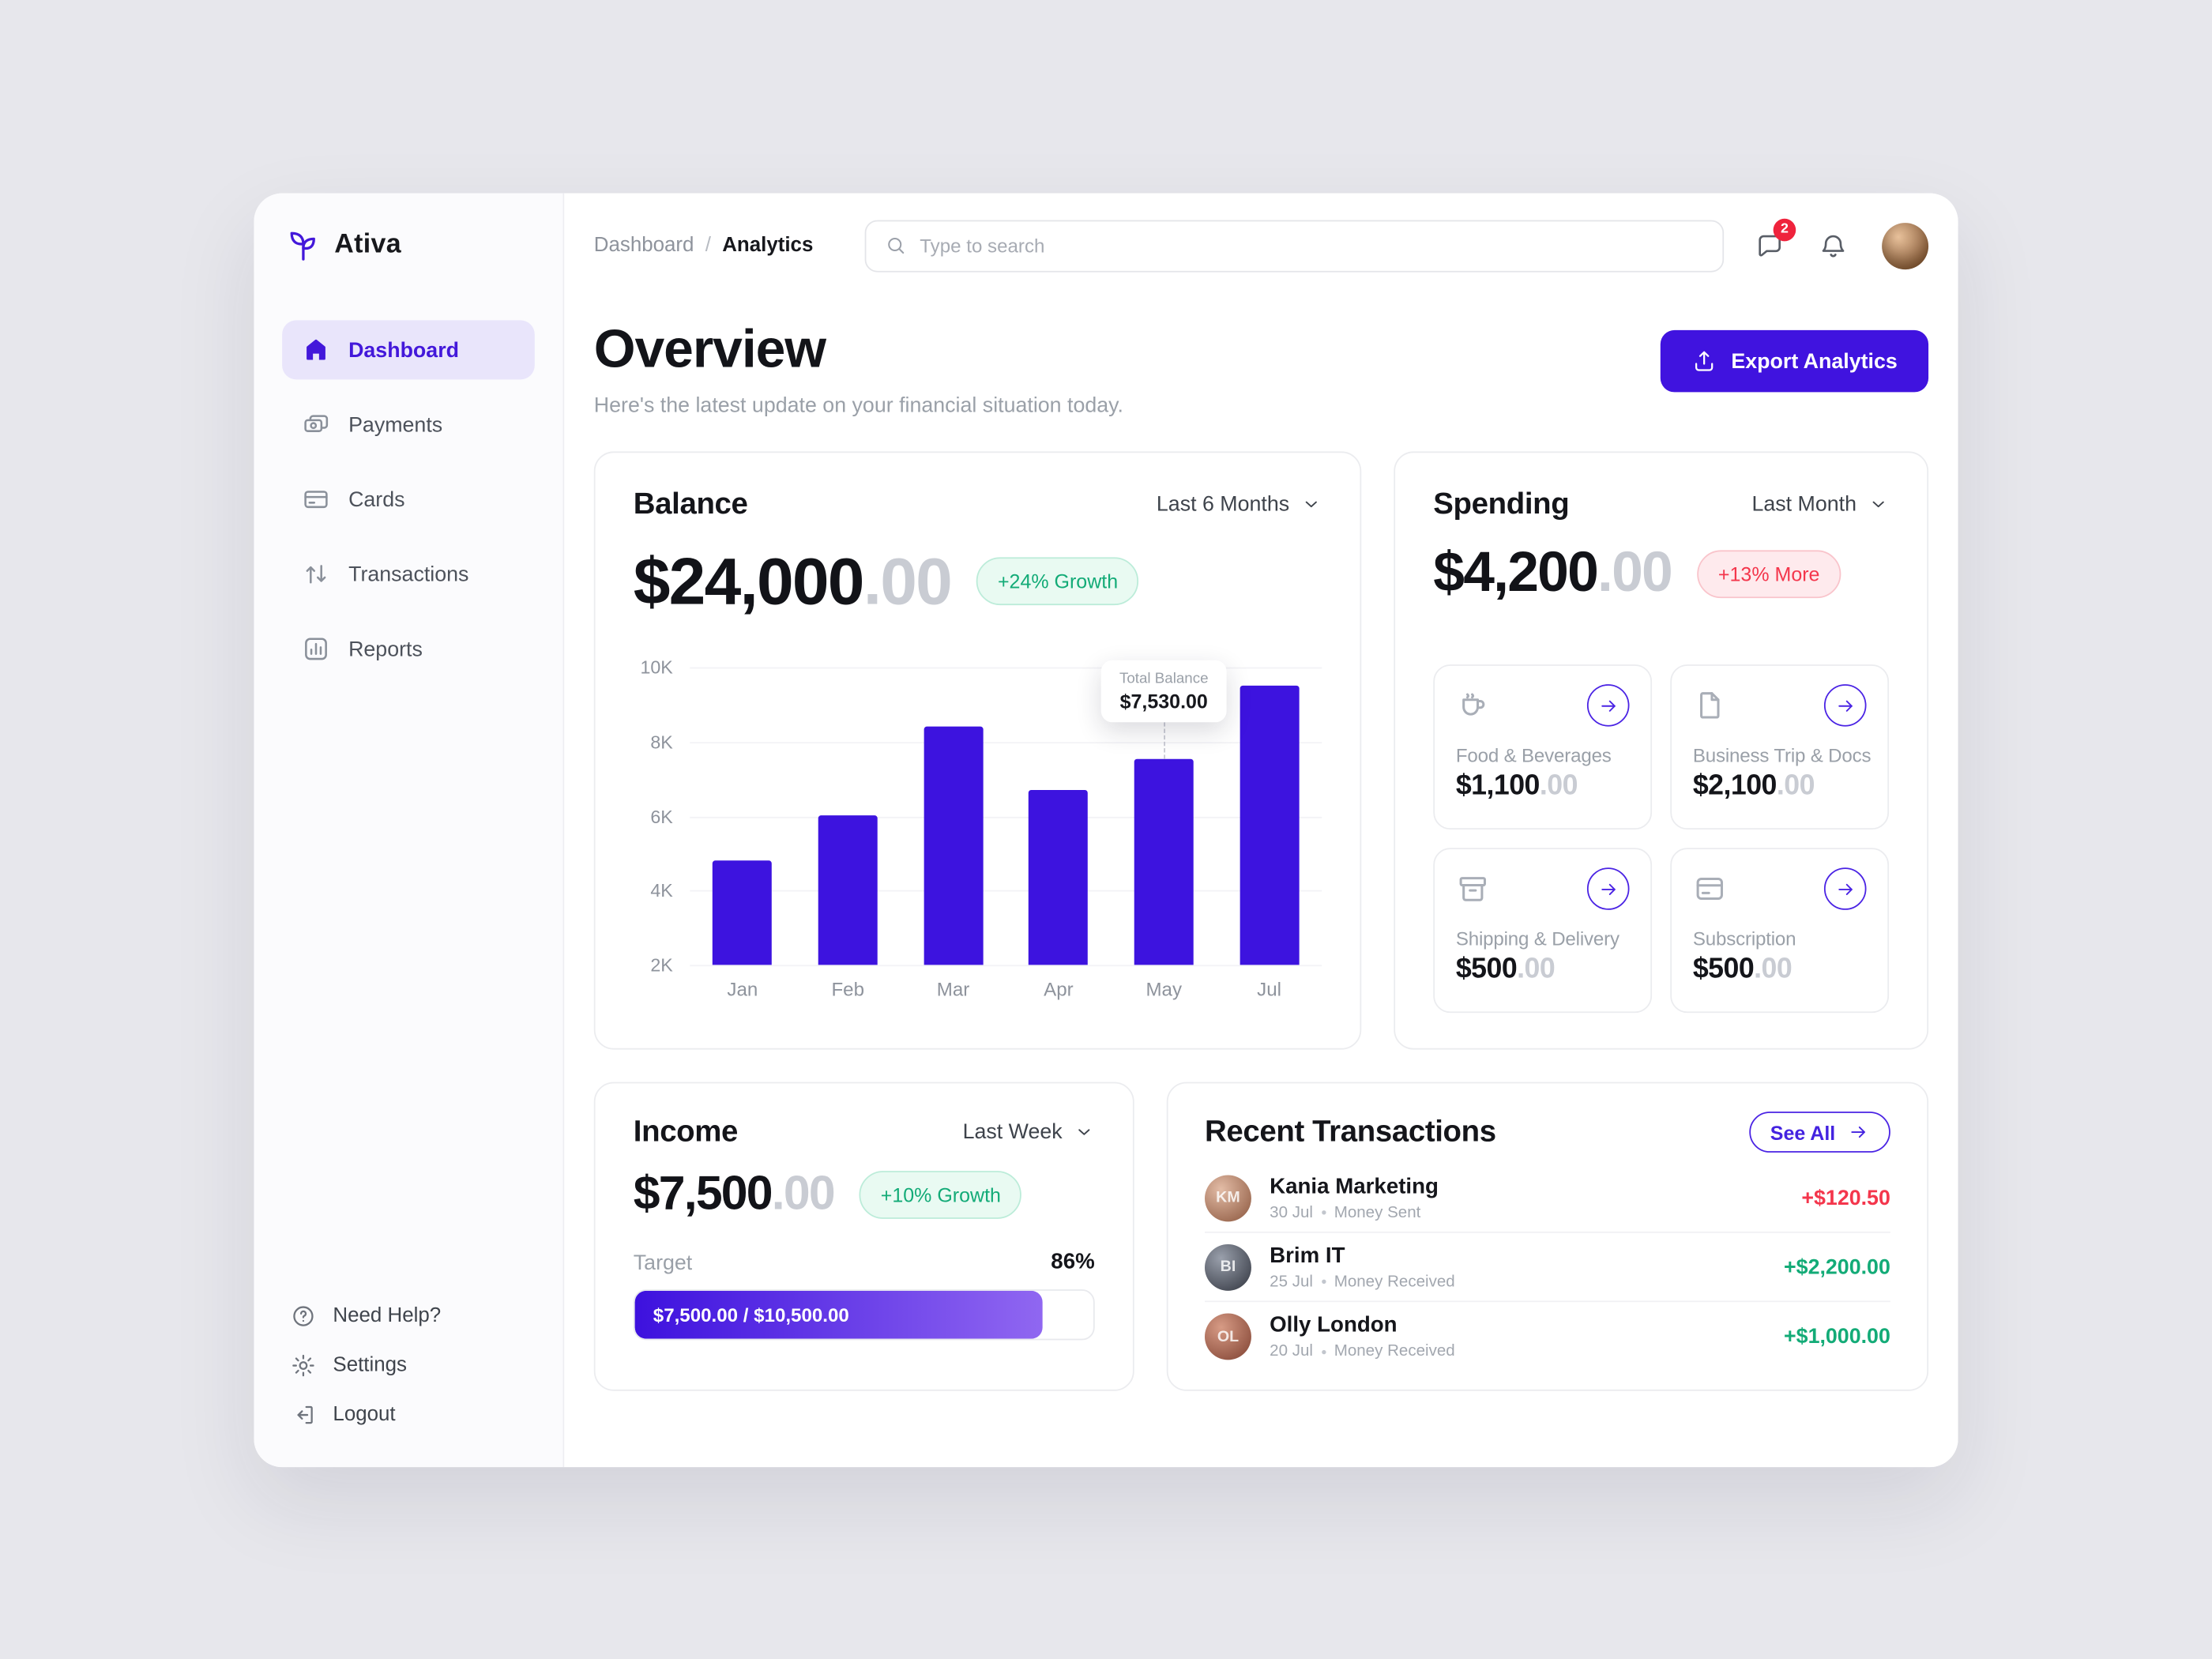 Image resolution: width=2212 pixels, height=1659 pixels. What do you see at coordinates (1837, 1337) in the screenshot?
I see `transaction-amount: +$1,000.00` at bounding box center [1837, 1337].